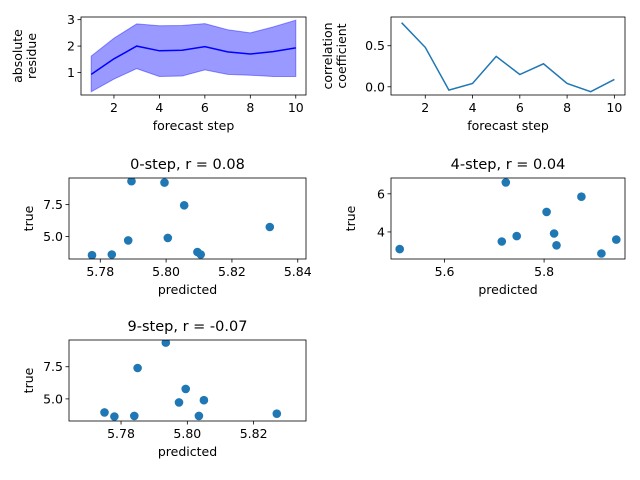 The width and height of the screenshot is (640, 480). I want to click on confidence-band, so click(193, 56).